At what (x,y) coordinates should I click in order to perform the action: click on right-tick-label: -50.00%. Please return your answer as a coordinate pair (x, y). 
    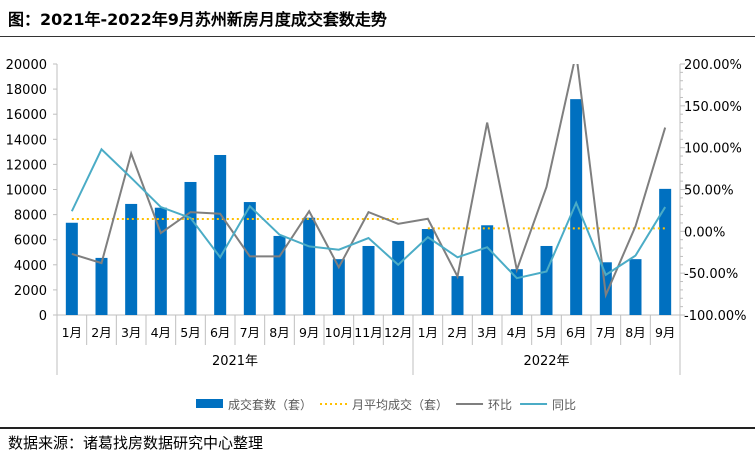
    Looking at the image, I should click on (711, 274).